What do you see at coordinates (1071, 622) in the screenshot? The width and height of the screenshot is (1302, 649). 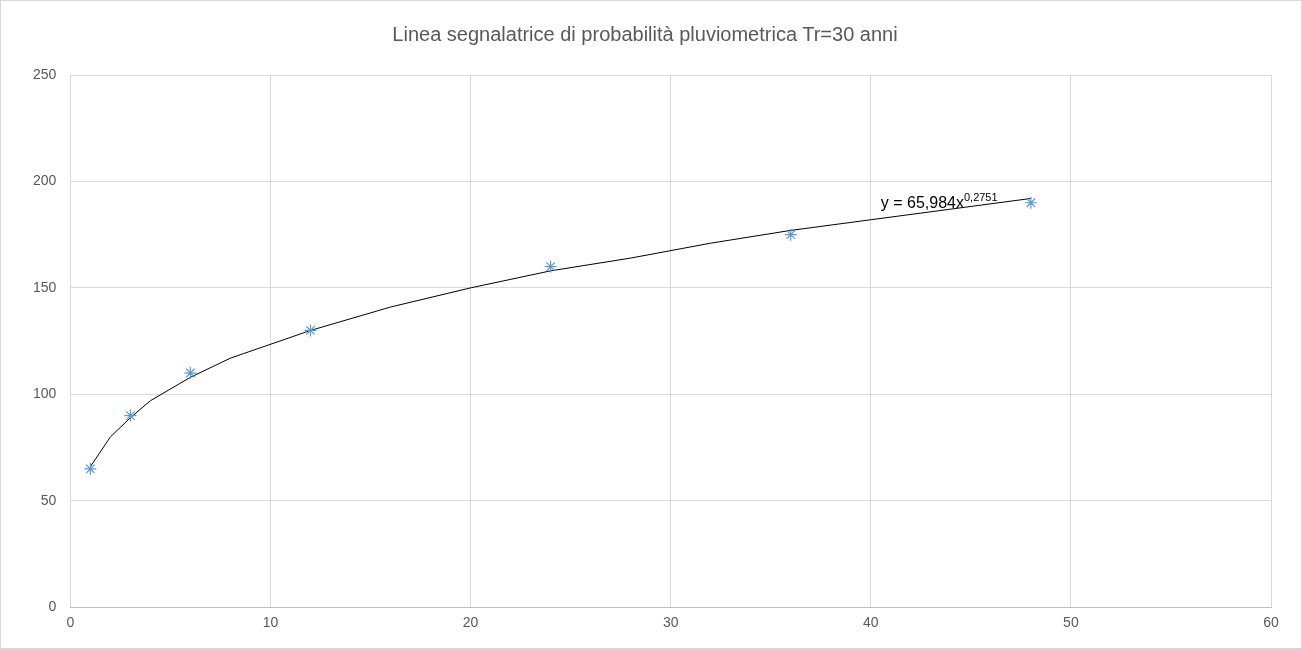 I see `x-tick-label: 50` at bounding box center [1071, 622].